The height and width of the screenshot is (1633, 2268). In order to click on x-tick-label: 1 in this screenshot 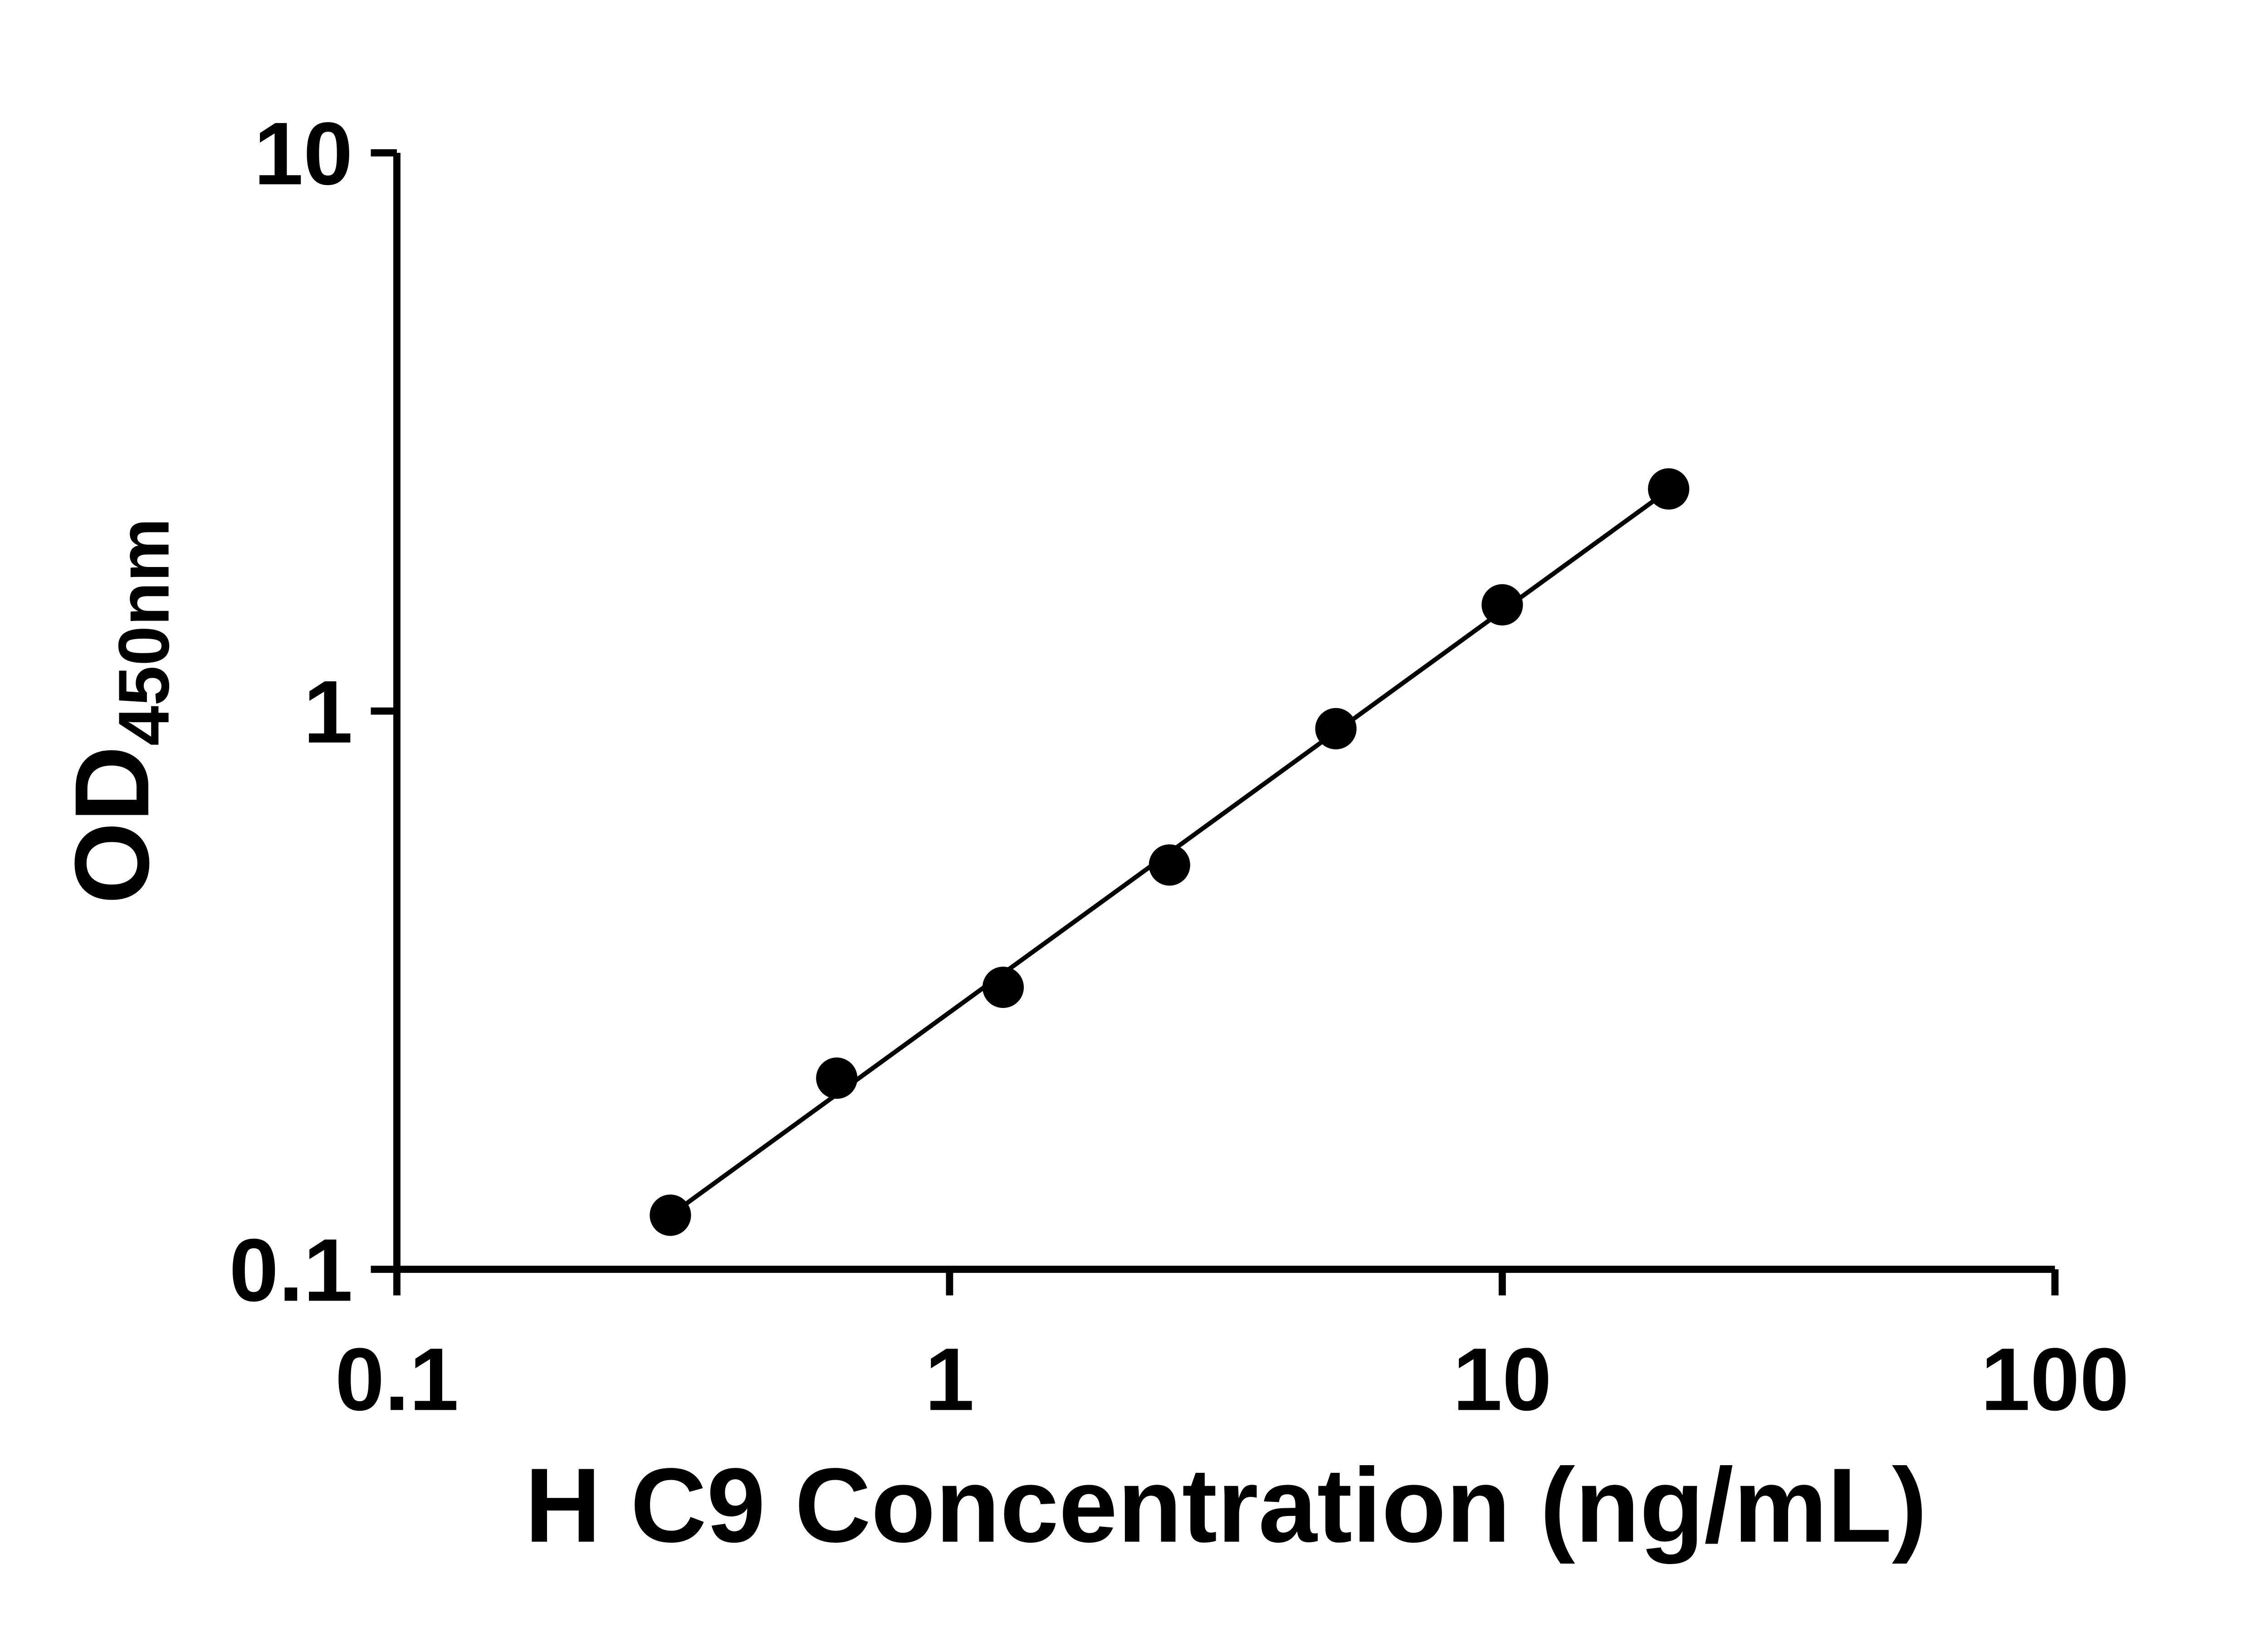, I will do `click(950, 1379)`.